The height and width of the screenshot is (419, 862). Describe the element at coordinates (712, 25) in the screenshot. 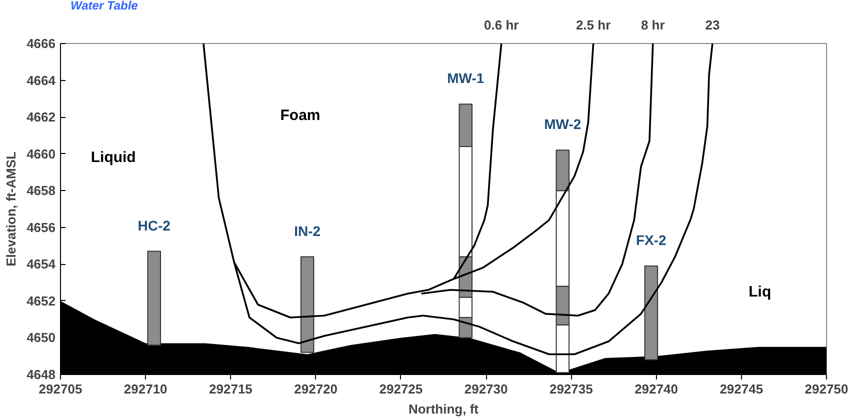

I see `series-label: 23` at that location.